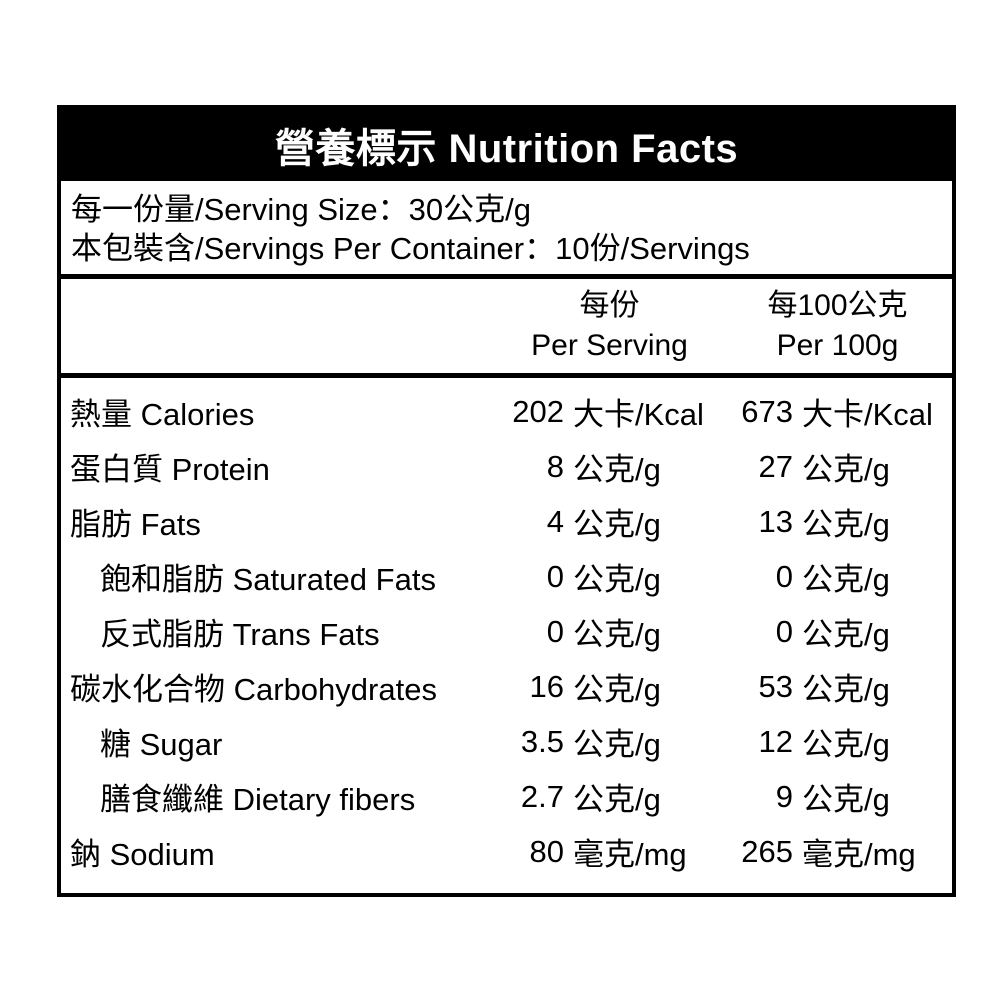 This screenshot has width=1000, height=1000. Describe the element at coordinates (767, 411) in the screenshot. I see `value-number: 673` at that location.